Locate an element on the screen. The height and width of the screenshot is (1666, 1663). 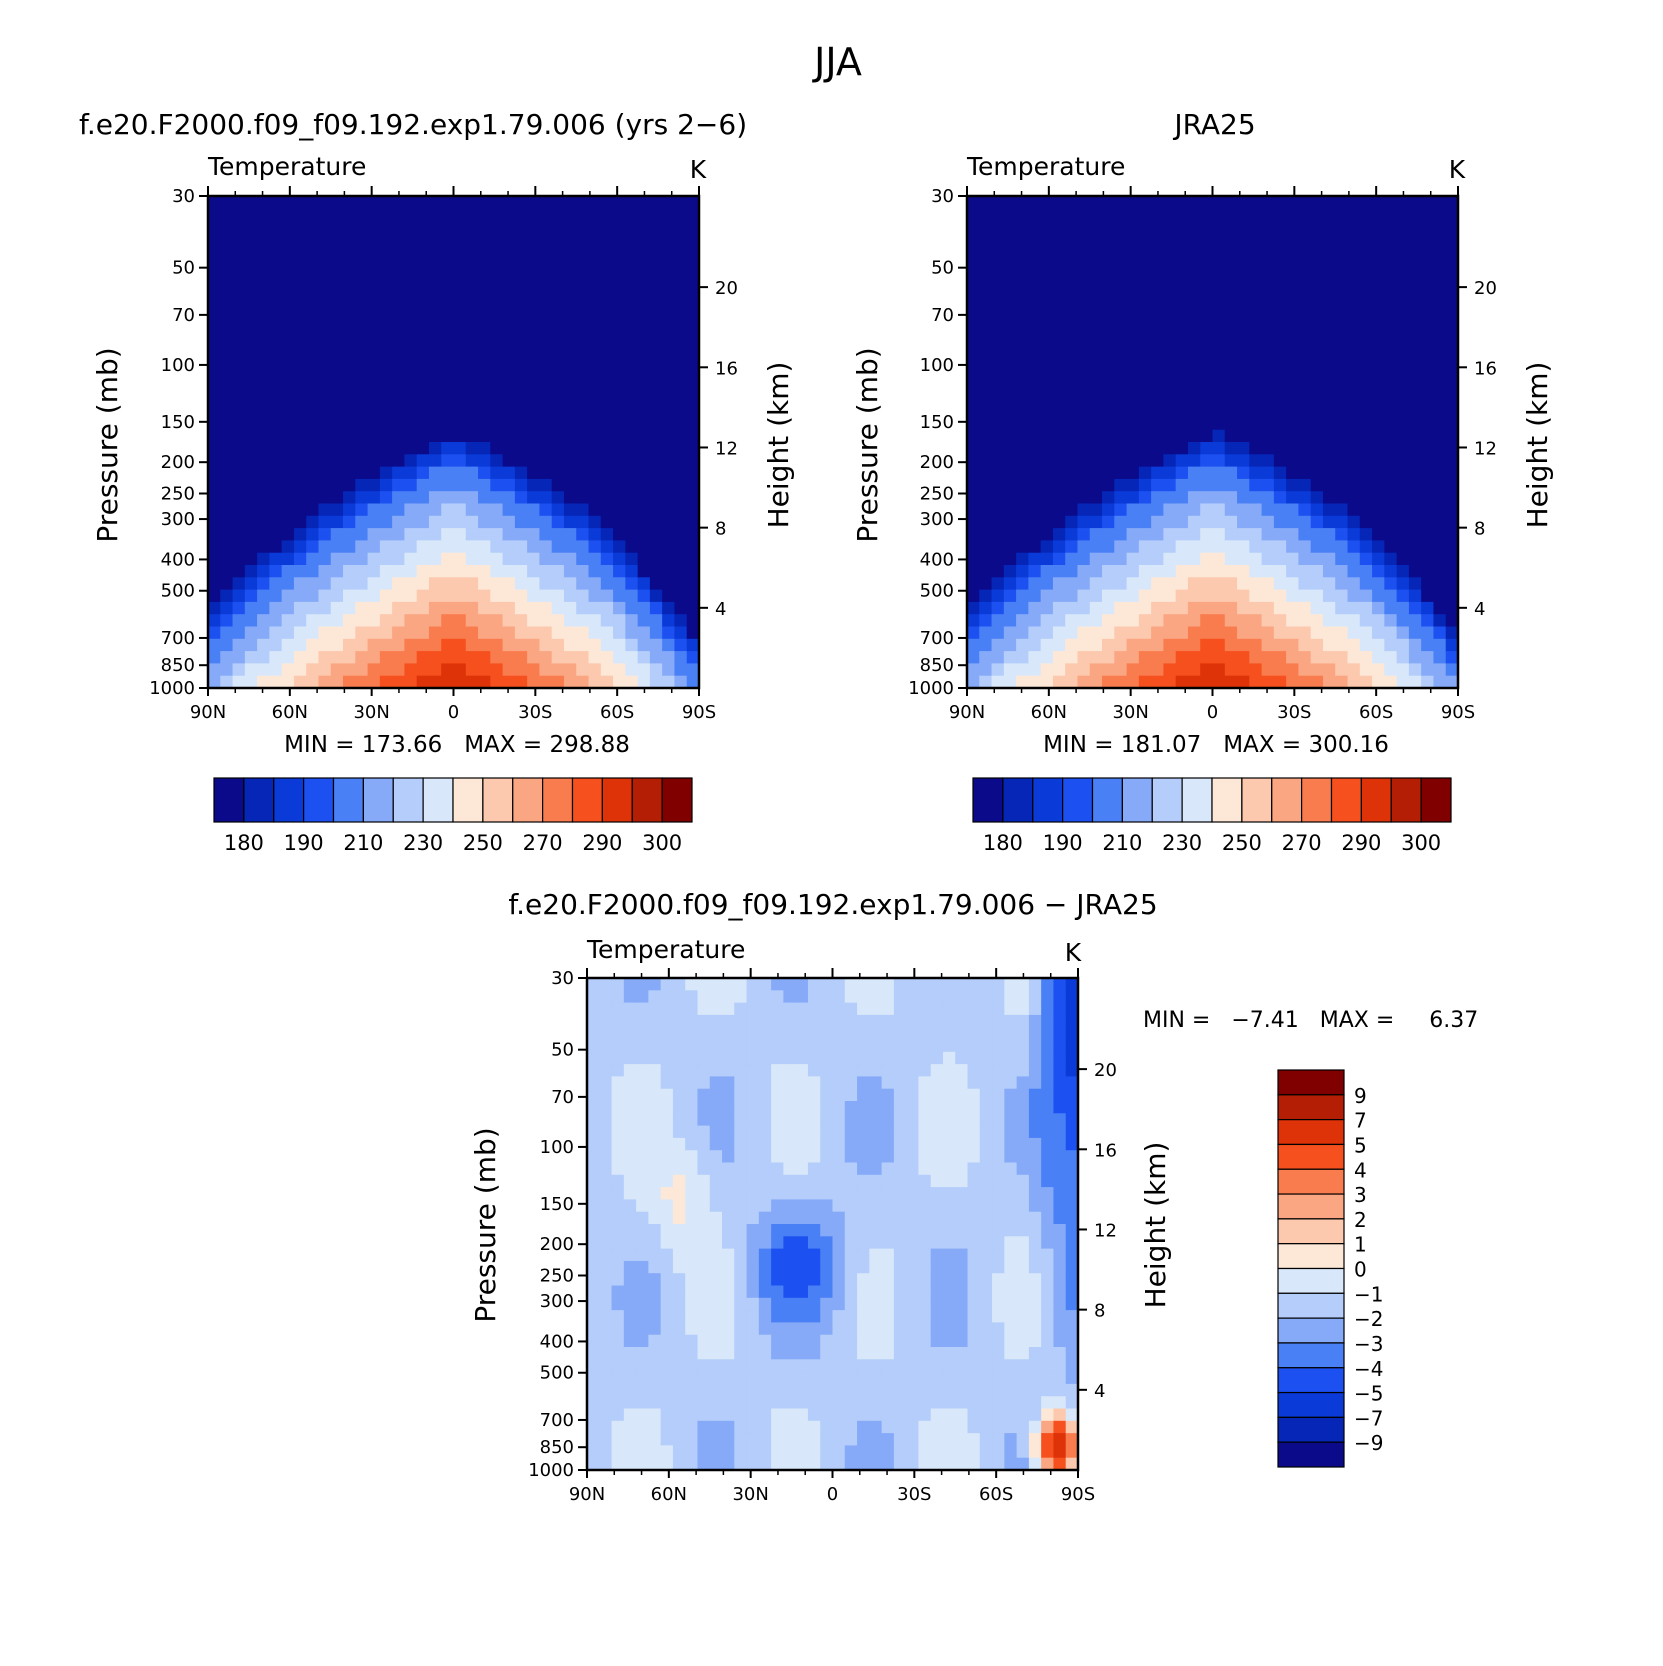
x-tick-label: 90N is located at coordinates (967, 712).